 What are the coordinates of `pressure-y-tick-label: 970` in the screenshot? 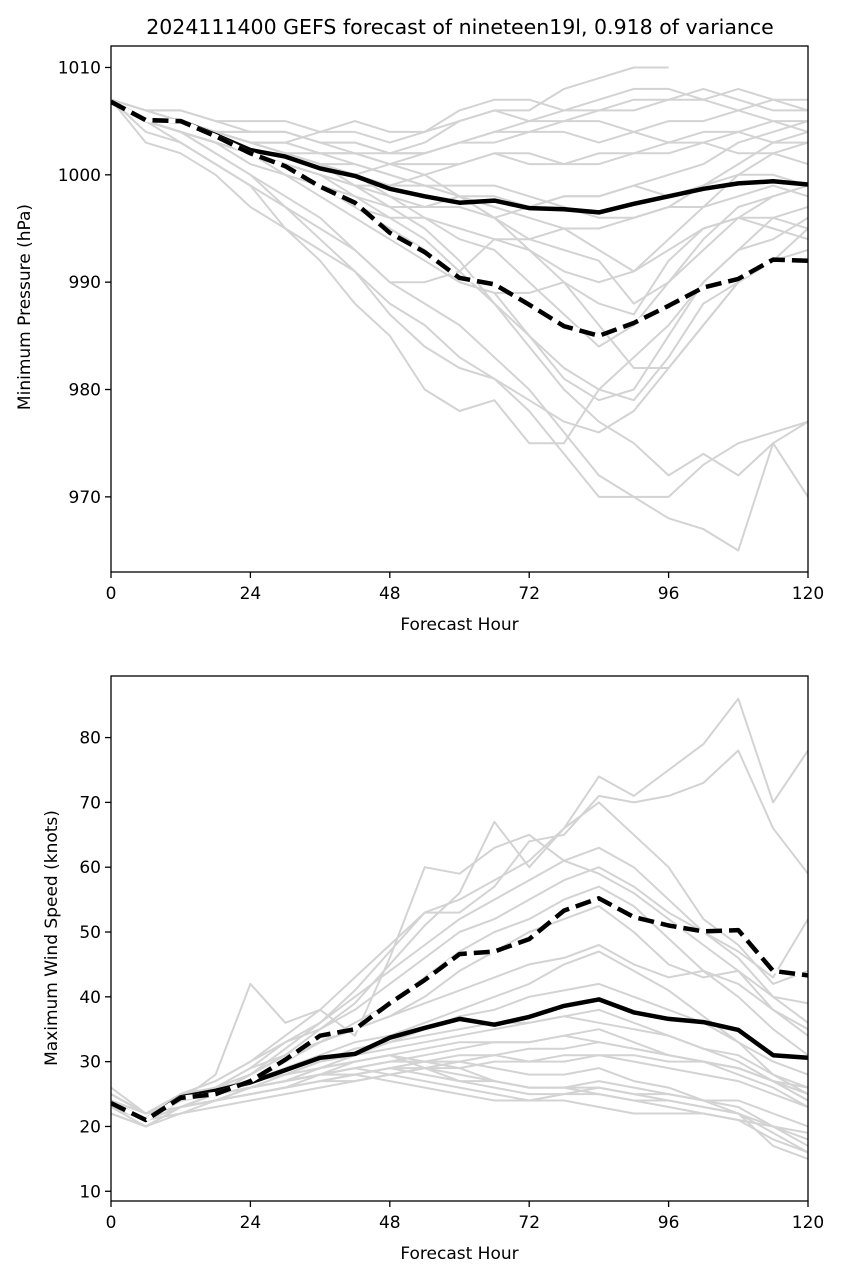 It's located at (85, 498).